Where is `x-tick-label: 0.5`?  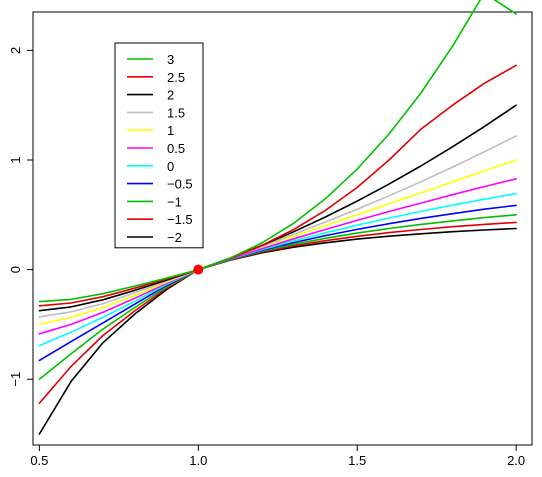 x-tick-label: 0.5 is located at coordinates (39, 460).